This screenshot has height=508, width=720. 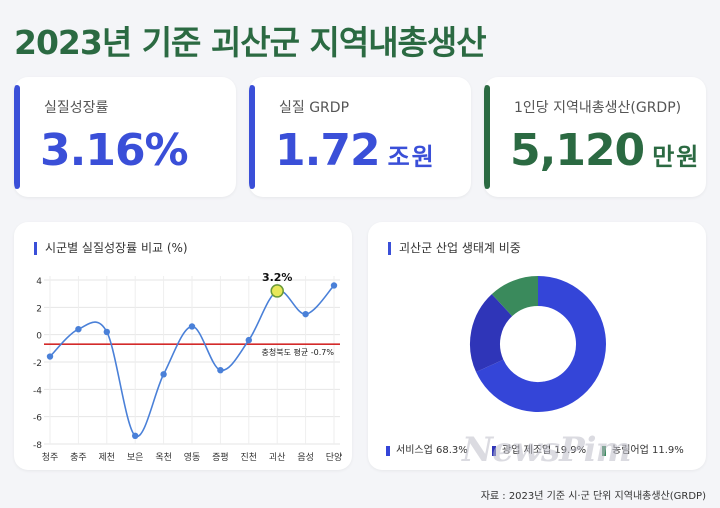 What do you see at coordinates (249, 457) in the screenshot?
I see `x-tick-label: 진천` at bounding box center [249, 457].